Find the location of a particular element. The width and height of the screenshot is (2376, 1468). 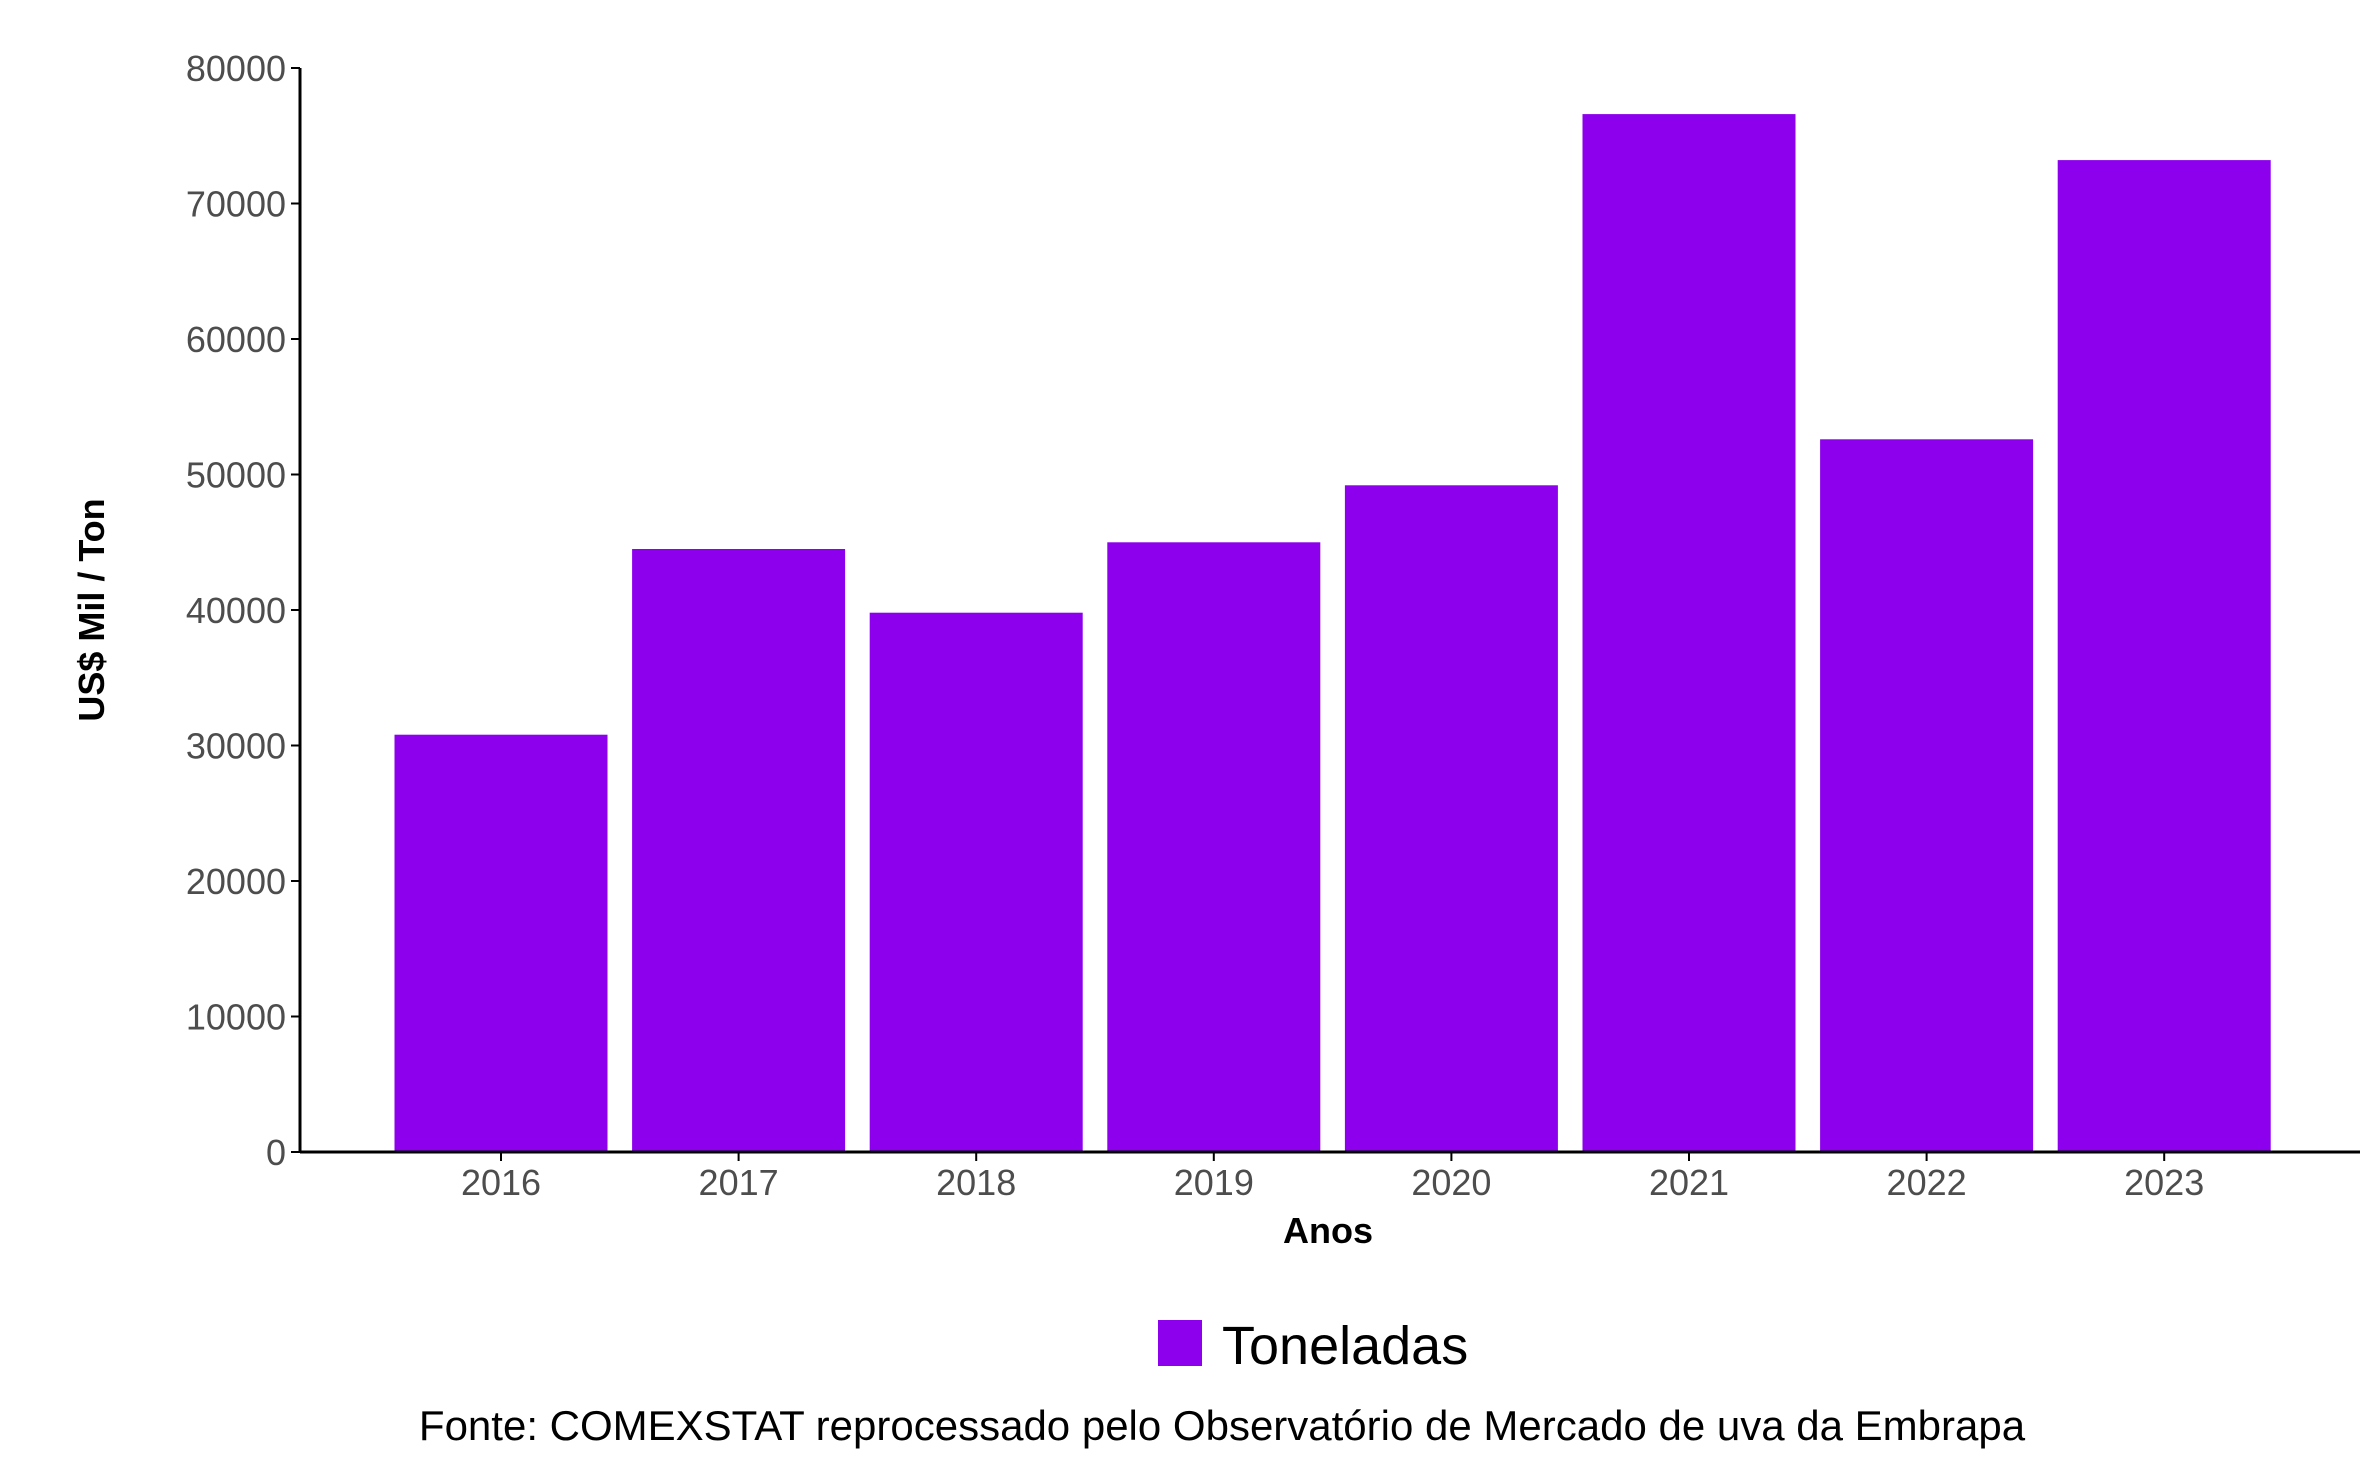

bar-2020 is located at coordinates (1451, 818).